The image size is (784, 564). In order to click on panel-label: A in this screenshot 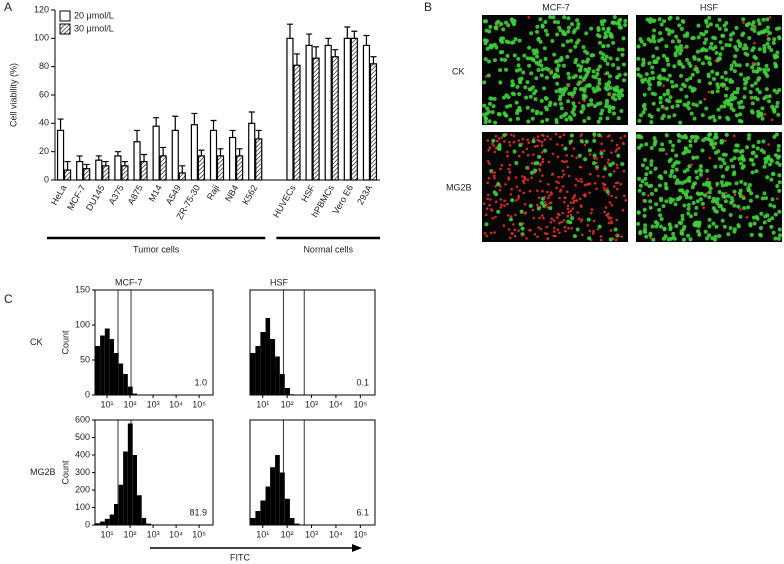, I will do `click(8, 7)`.